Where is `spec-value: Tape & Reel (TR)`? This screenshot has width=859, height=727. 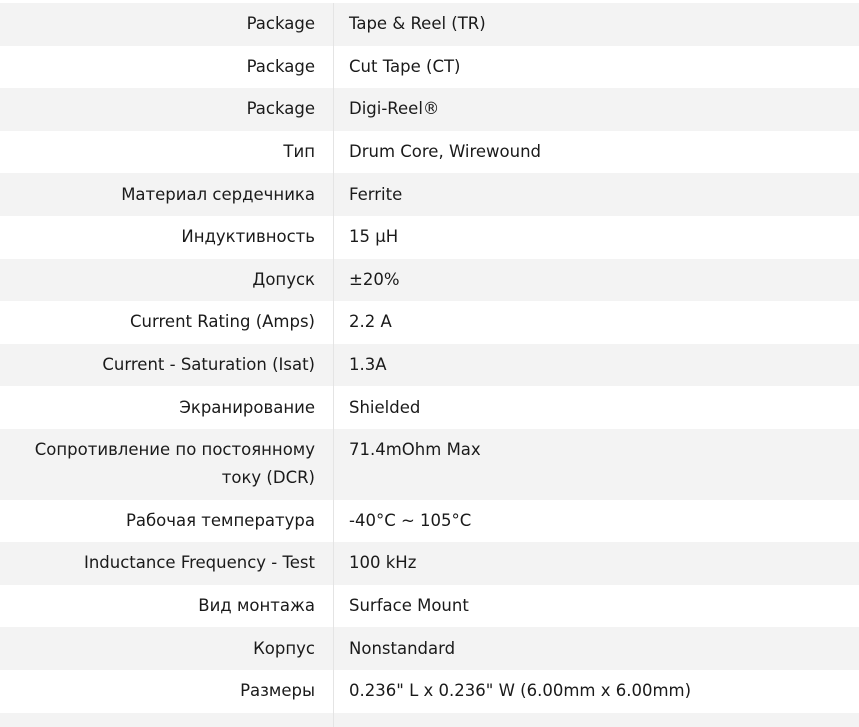 spec-value: Tape & Reel (TR) is located at coordinates (596, 24).